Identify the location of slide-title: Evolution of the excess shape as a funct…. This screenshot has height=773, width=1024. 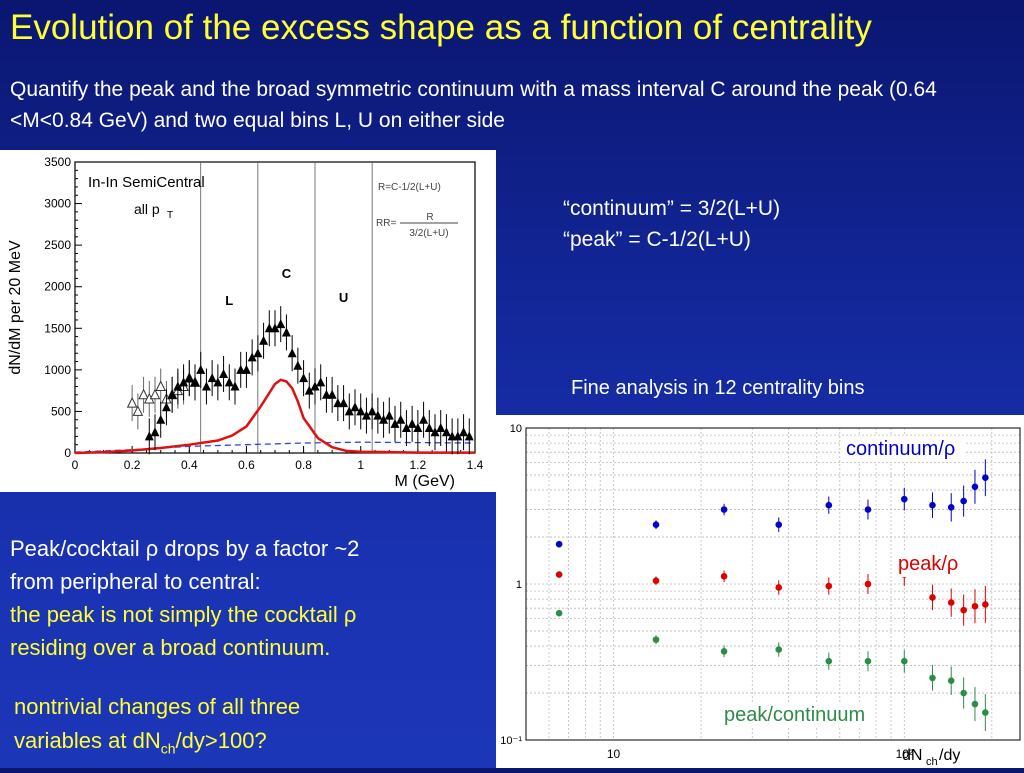
(441, 27).